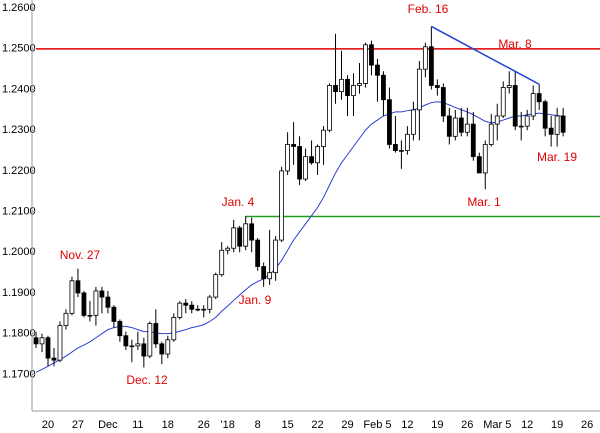  What do you see at coordinates (80, 255) in the screenshot?
I see `annotation: Nov. 27` at bounding box center [80, 255].